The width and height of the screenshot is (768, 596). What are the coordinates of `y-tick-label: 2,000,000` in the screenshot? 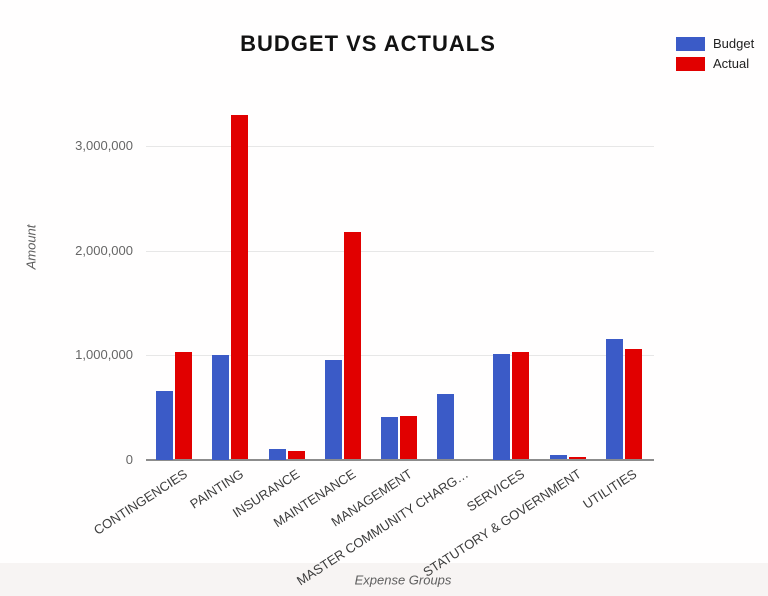 It's located at (104, 250).